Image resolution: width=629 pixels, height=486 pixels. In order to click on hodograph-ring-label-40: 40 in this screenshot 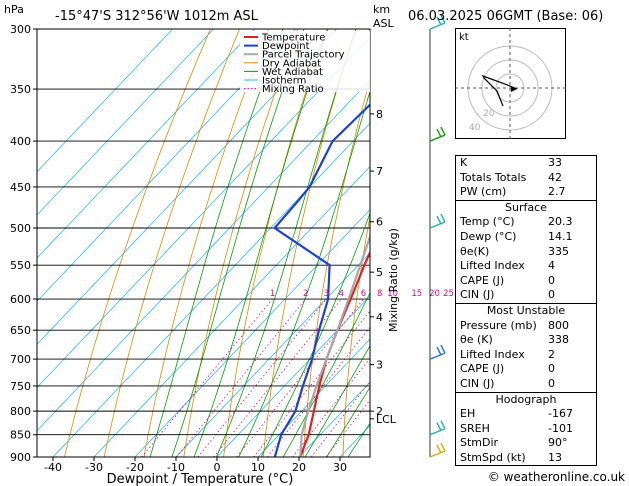, I will do `click(475, 128)`.